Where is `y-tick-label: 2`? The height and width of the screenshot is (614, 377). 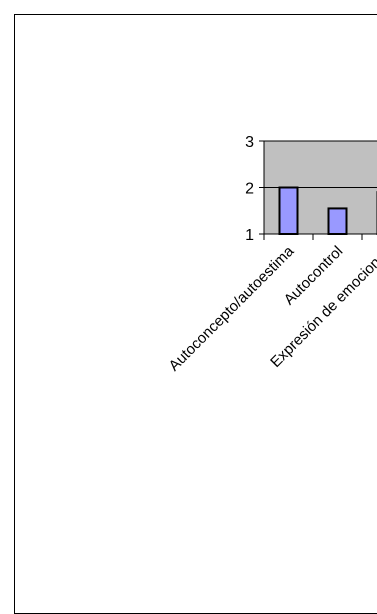 y-tick-label: 2 is located at coordinates (249, 189).